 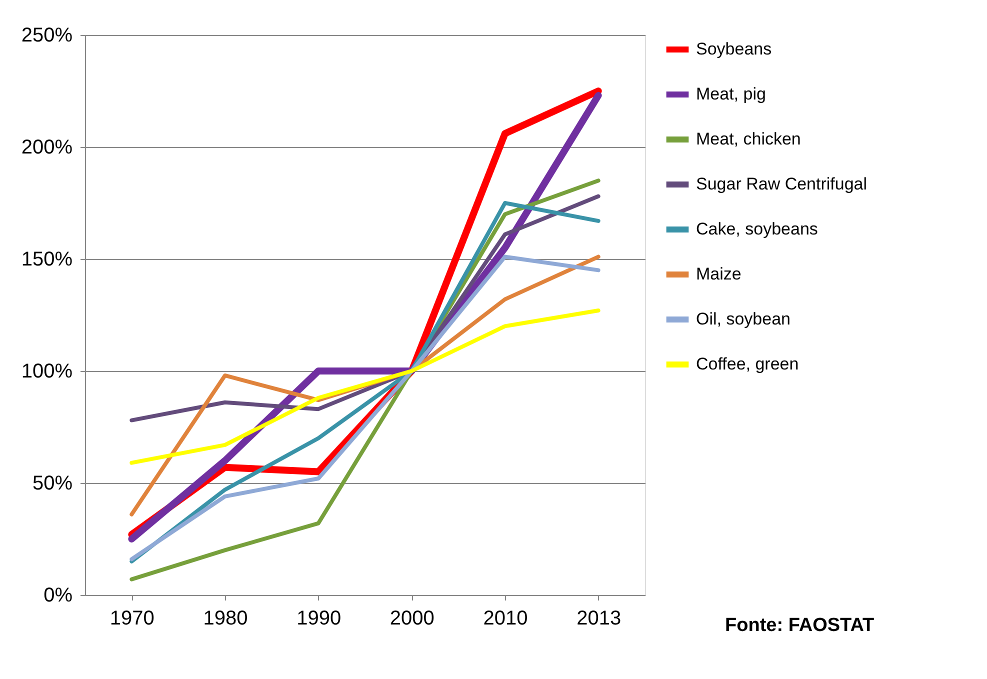 What do you see at coordinates (225, 619) in the screenshot?
I see `x-tick-label: 1980` at bounding box center [225, 619].